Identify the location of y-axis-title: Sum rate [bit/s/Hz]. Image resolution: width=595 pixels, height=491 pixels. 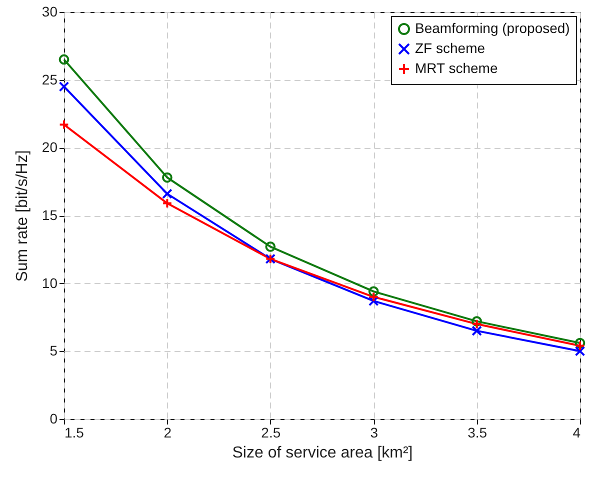
(22, 216).